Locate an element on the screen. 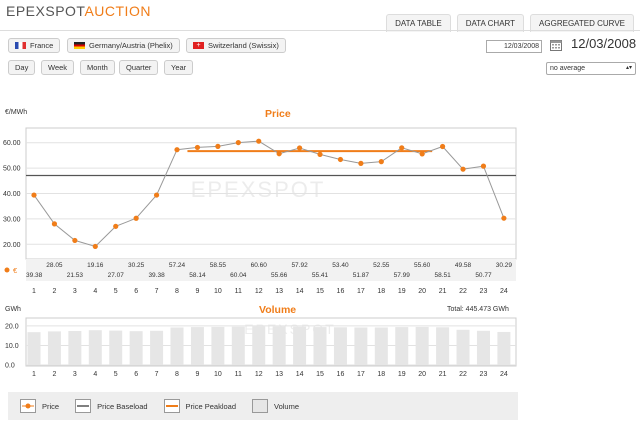 The width and height of the screenshot is (640, 421). price-x-tick-label: 20 is located at coordinates (422, 291).